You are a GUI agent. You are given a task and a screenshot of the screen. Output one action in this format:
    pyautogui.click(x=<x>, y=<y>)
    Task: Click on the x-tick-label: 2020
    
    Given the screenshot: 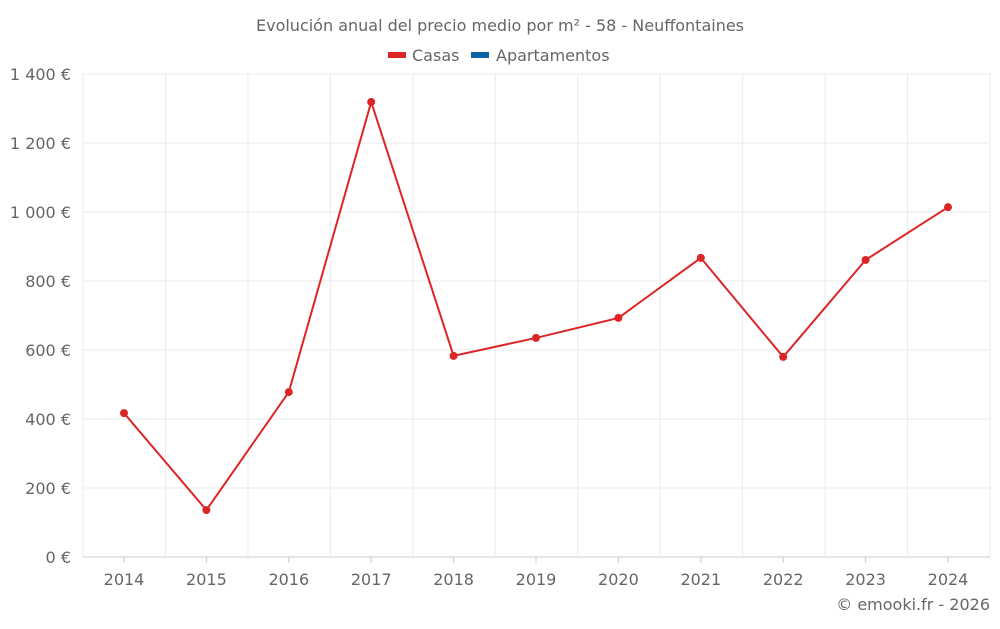 What is the action you would take?
    pyautogui.click(x=618, y=579)
    